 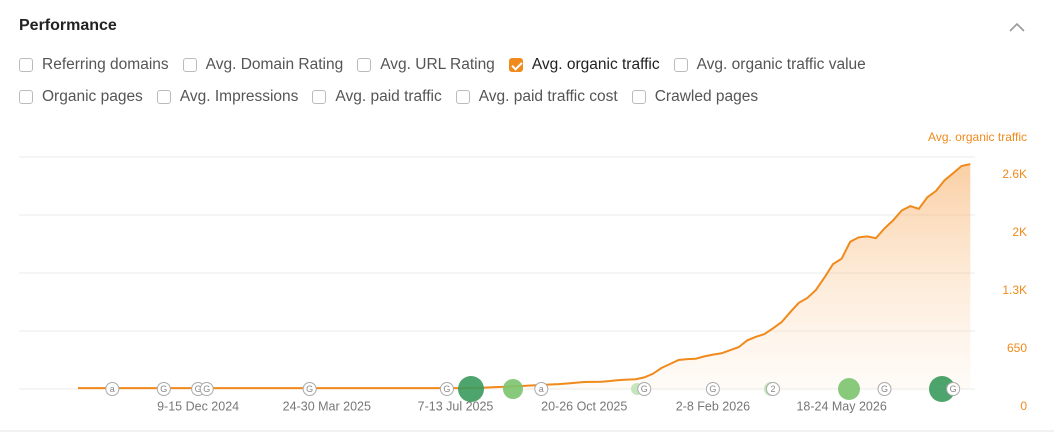 I want to click on x-tick-label: 7-13 Jul 2025, so click(x=456, y=406).